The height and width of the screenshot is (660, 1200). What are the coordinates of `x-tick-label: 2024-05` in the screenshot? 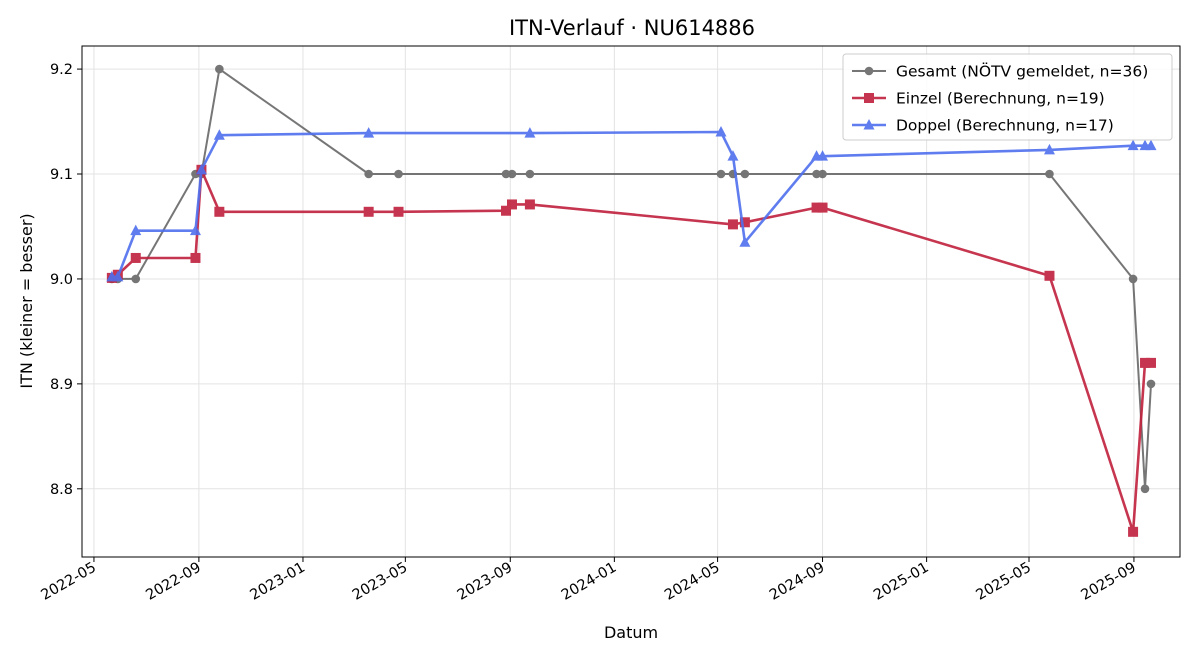 It's located at (692, 582).